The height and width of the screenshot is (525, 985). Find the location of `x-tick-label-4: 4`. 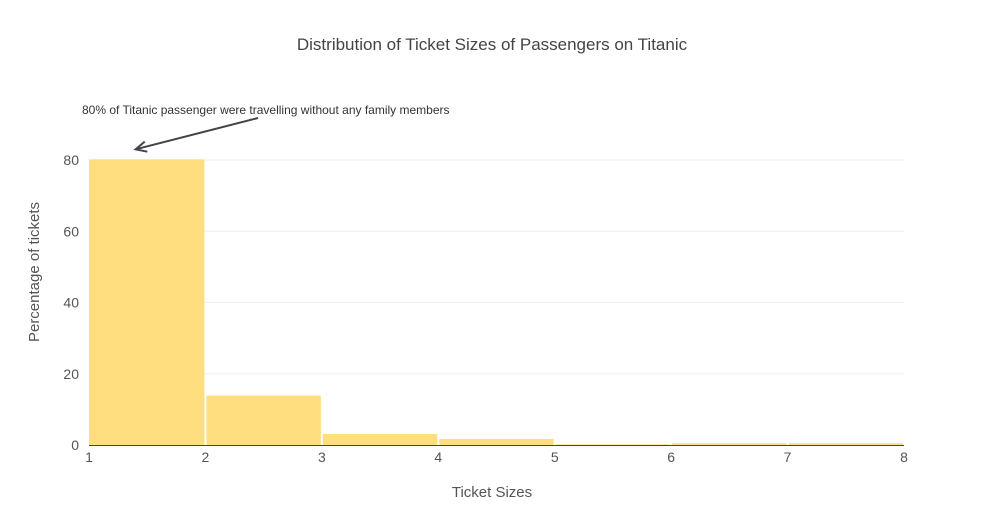

x-tick-label-4: 4 is located at coordinates (438, 457).